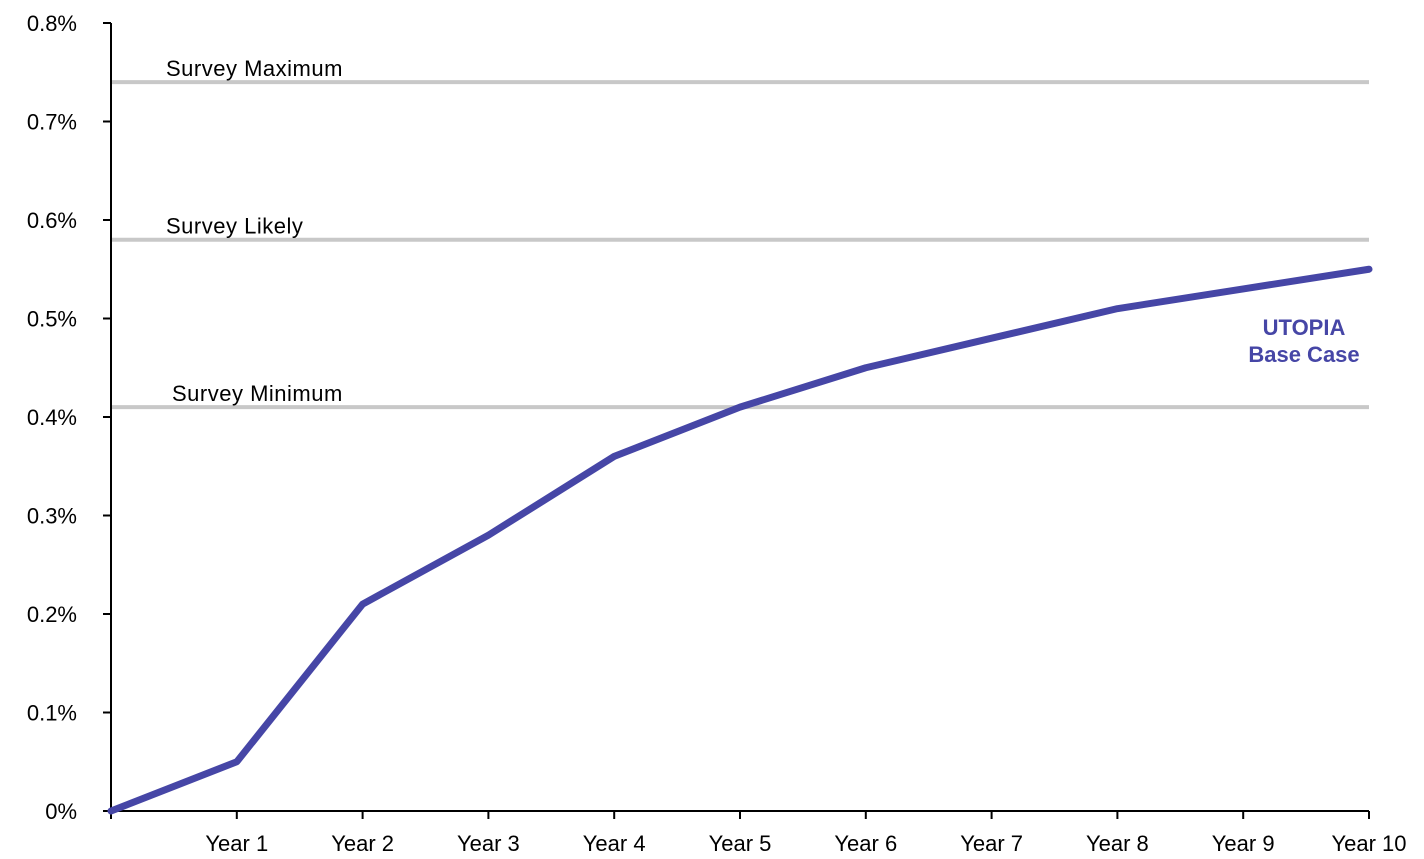  Describe the element at coordinates (52, 122) in the screenshot. I see `y-tick-label: 0.7%` at that location.